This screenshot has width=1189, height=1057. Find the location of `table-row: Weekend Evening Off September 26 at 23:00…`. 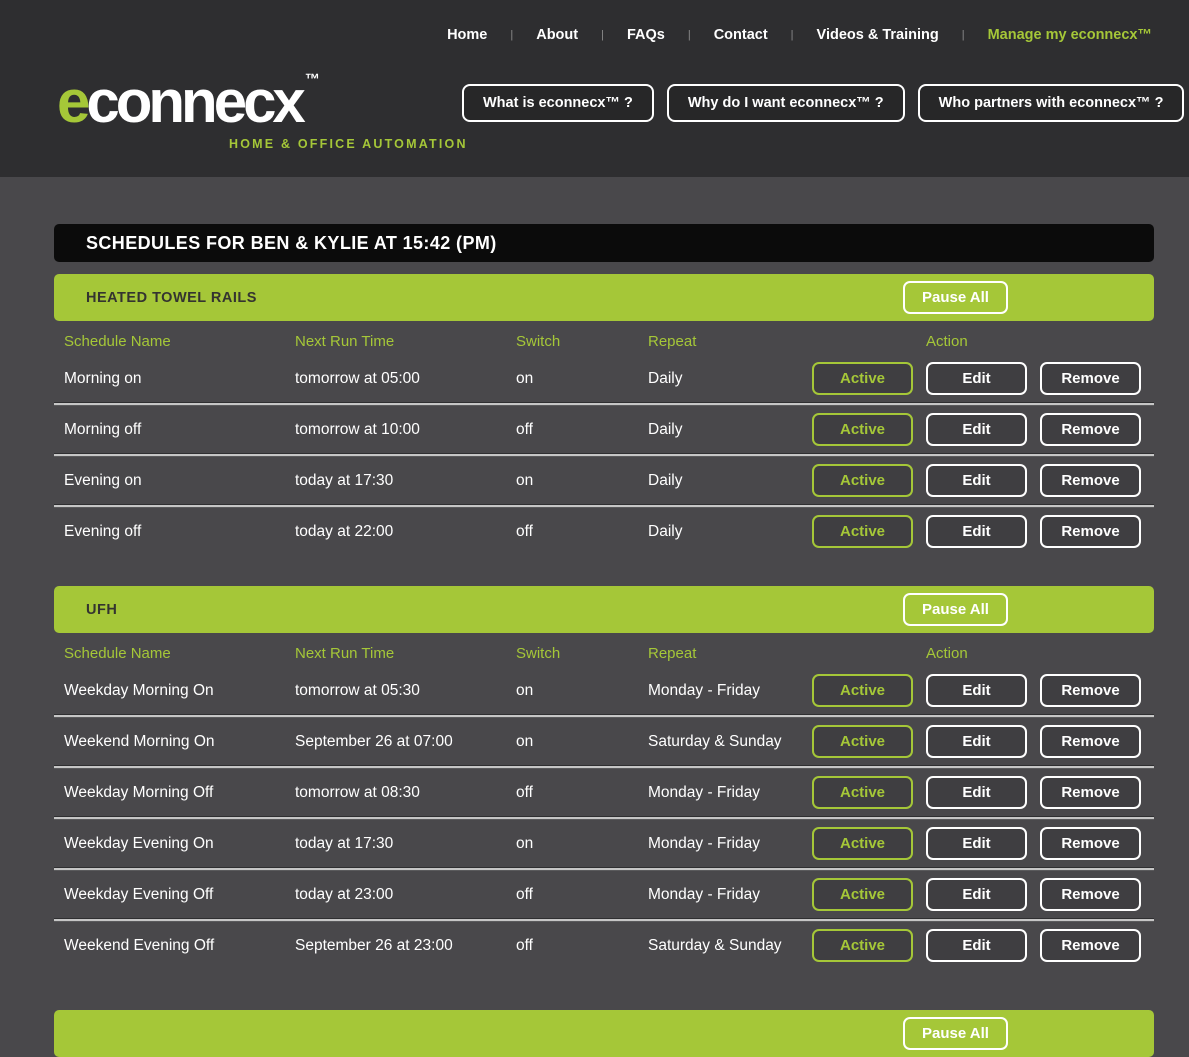

table-row: Weekend Evening Off September 26 at 23:00… is located at coordinates (604, 945).